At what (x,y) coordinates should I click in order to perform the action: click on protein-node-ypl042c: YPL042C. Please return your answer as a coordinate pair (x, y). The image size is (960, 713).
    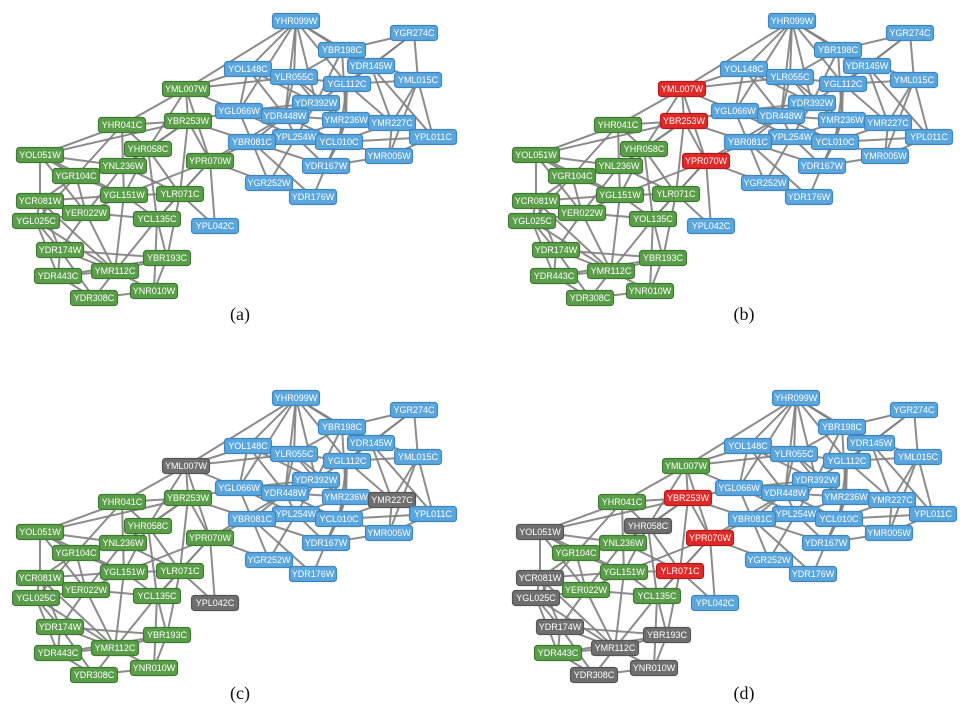
    Looking at the image, I should click on (215, 603).